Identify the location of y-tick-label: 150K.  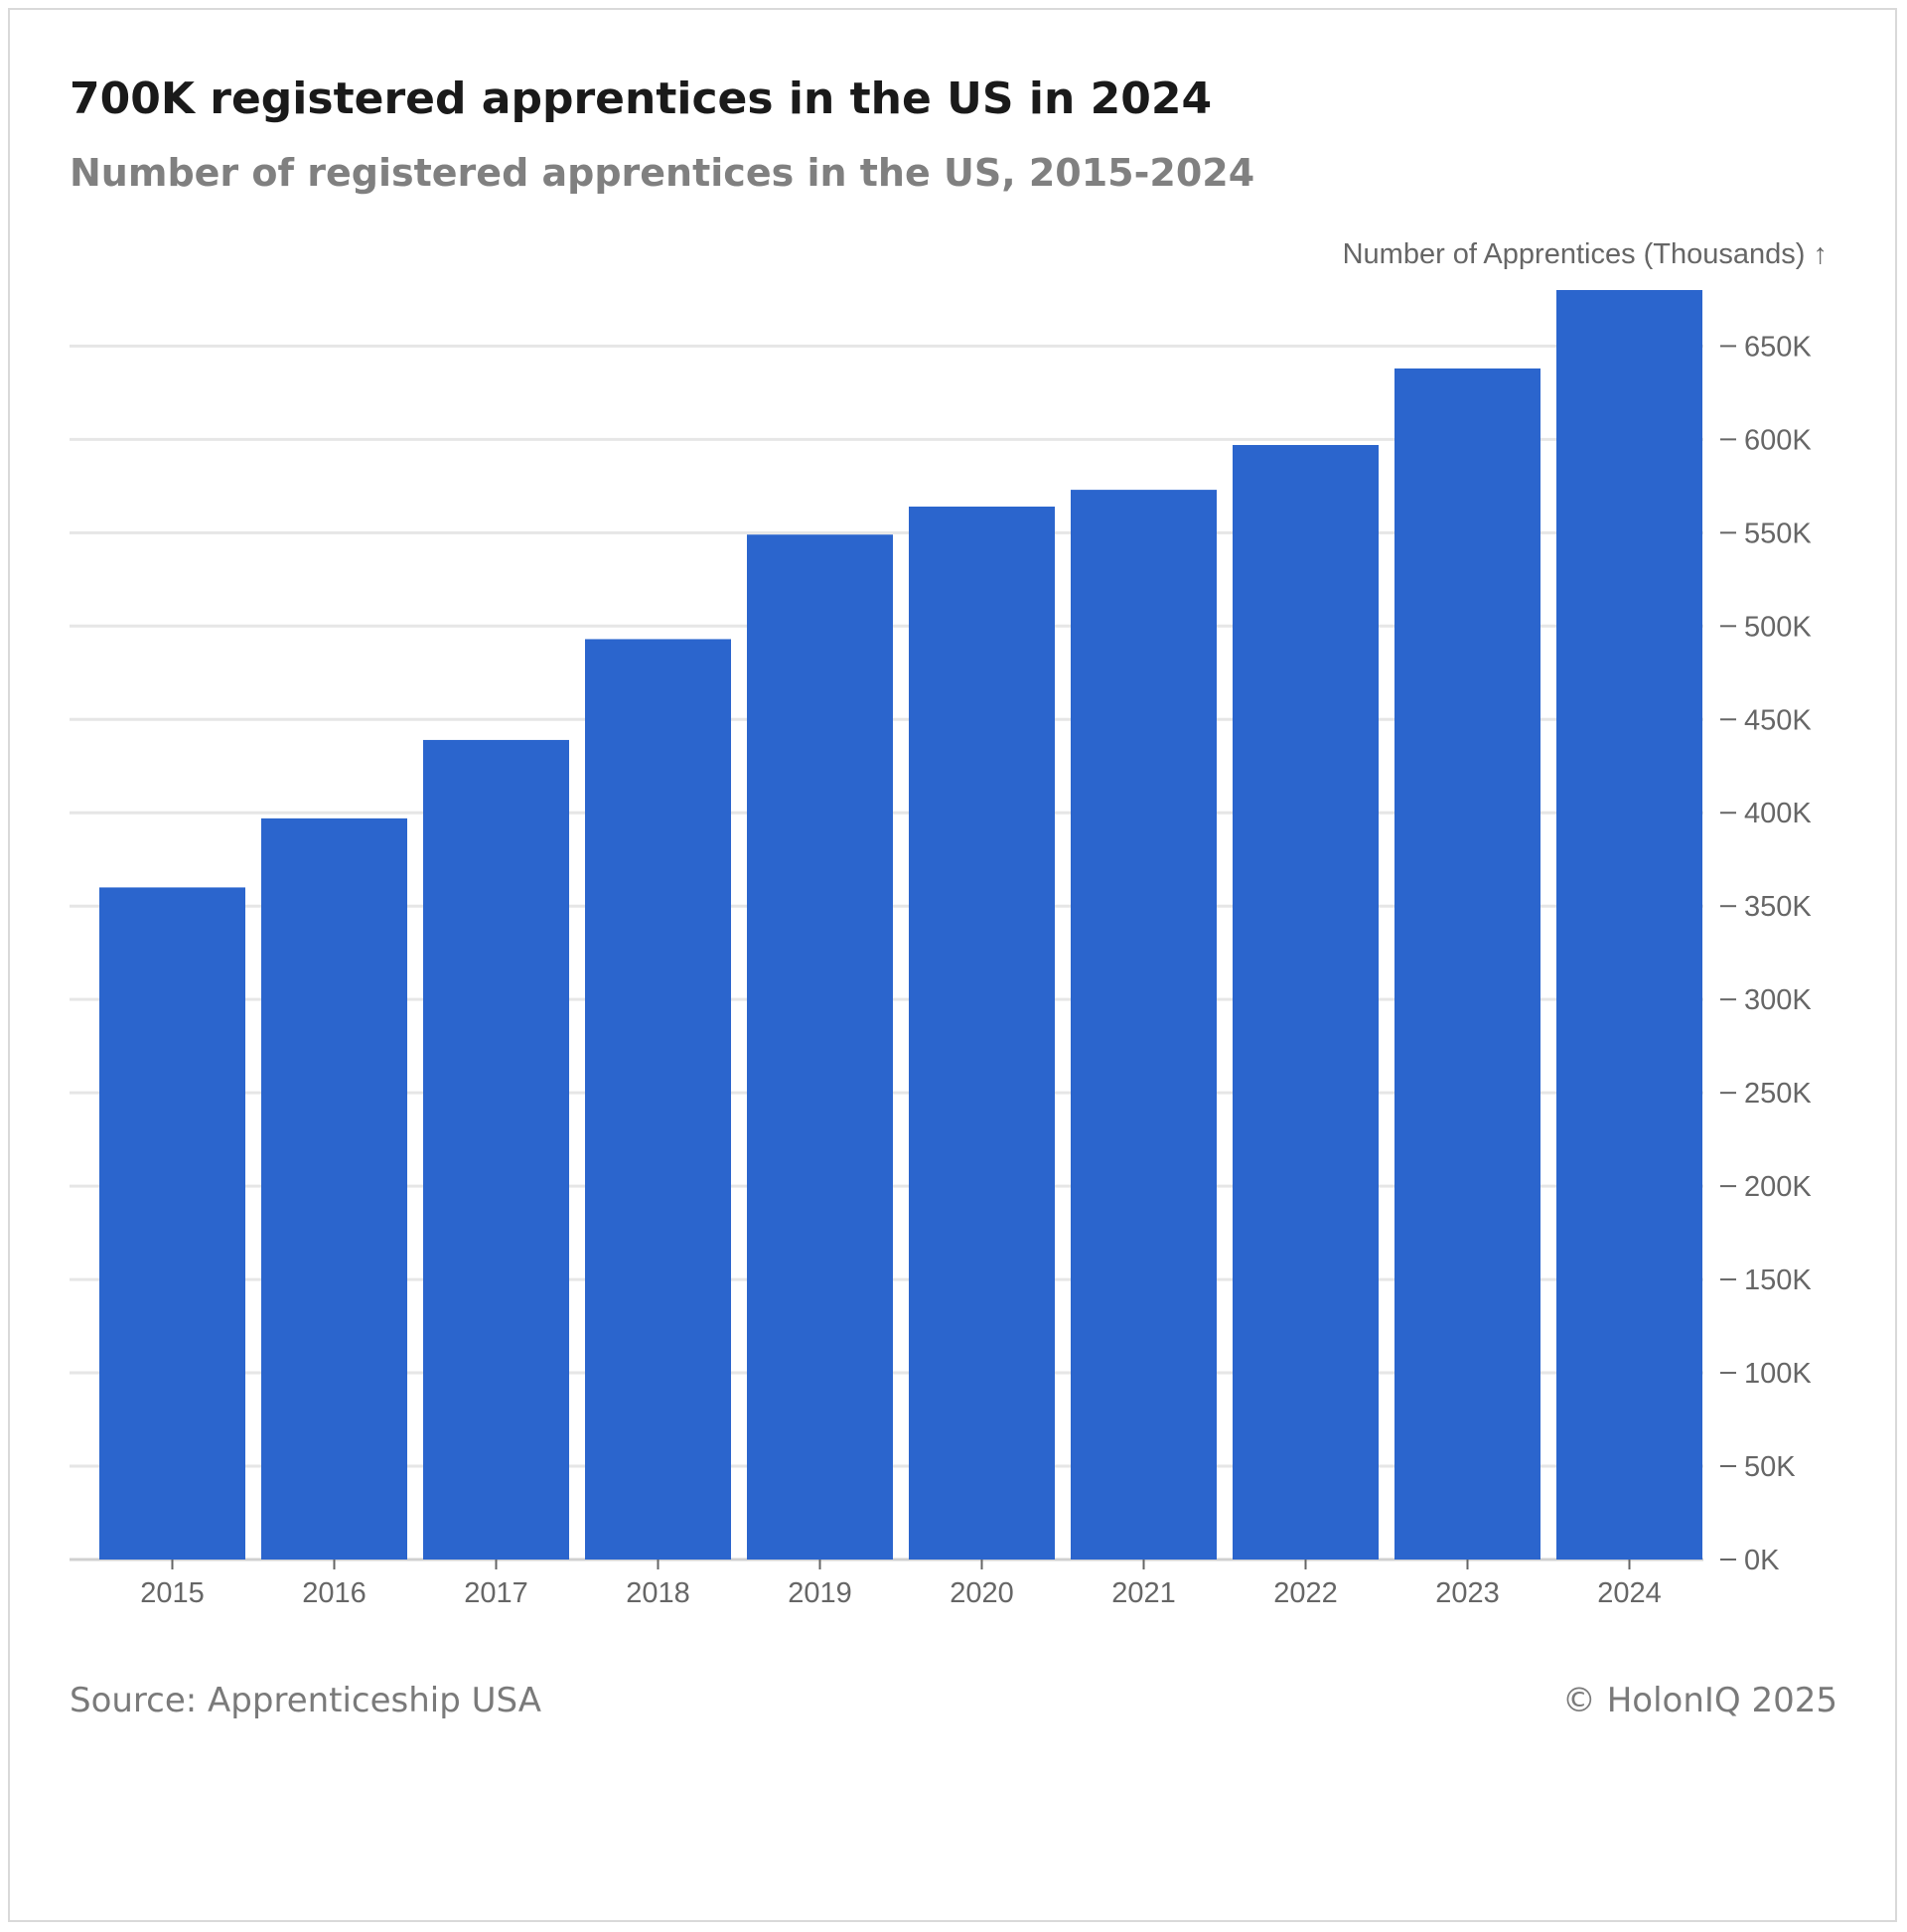
(1778, 1280).